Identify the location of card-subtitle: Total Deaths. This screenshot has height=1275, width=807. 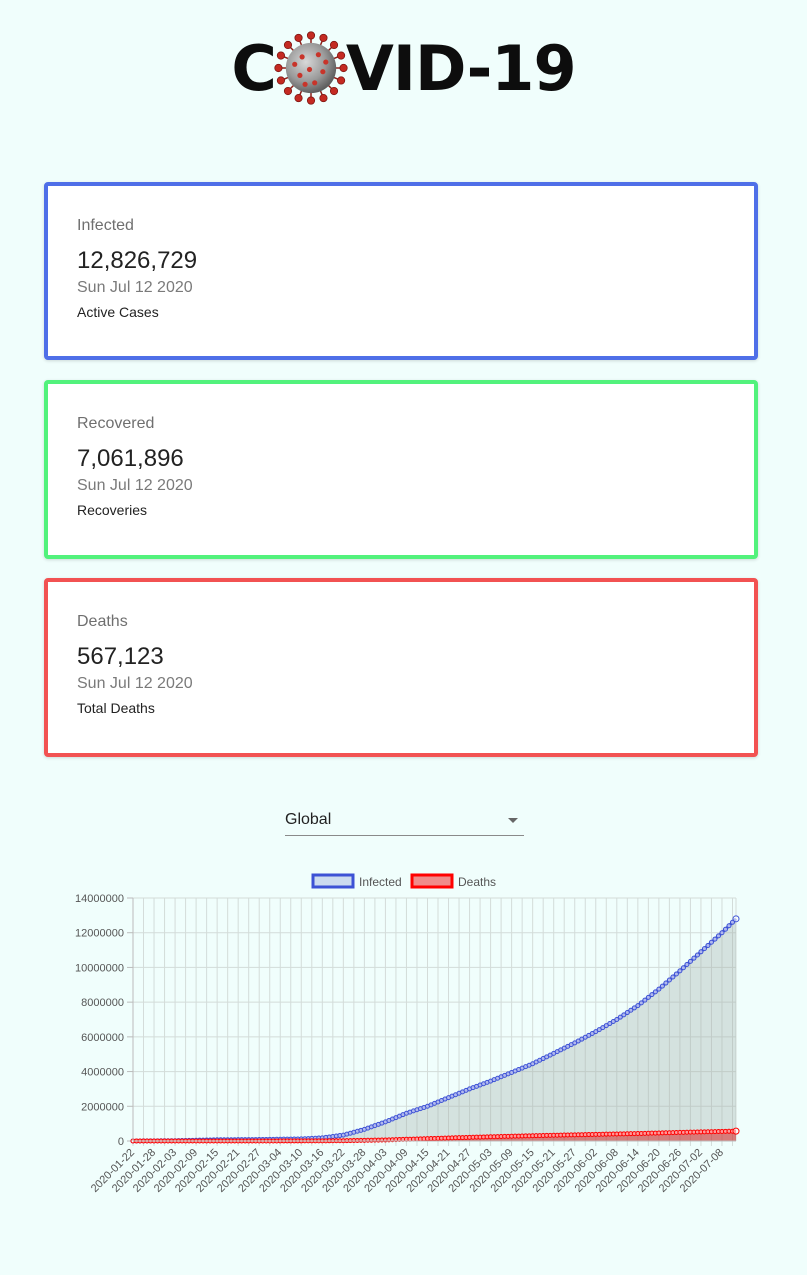
(116, 708).